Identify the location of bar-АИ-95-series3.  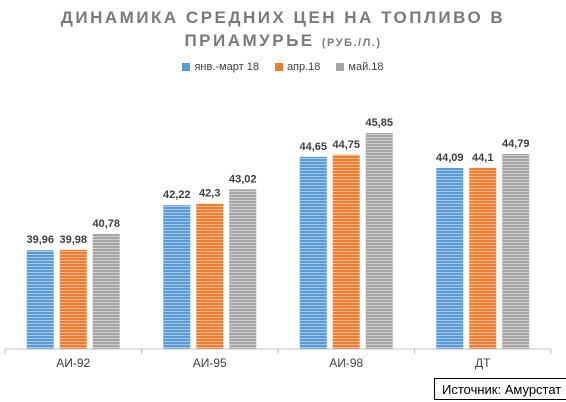
(243, 269).